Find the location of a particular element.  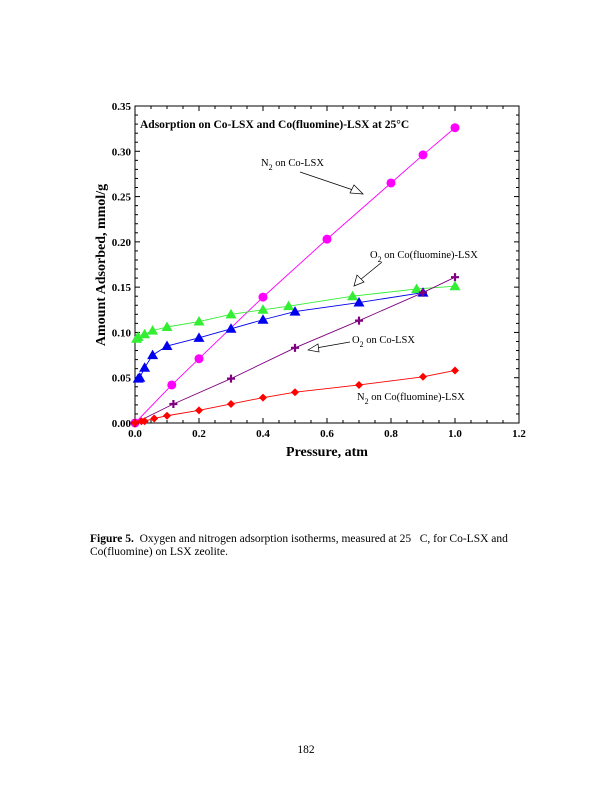

y-axis-label: Amount Adsorbed, mmol/g is located at coordinates (101, 265).